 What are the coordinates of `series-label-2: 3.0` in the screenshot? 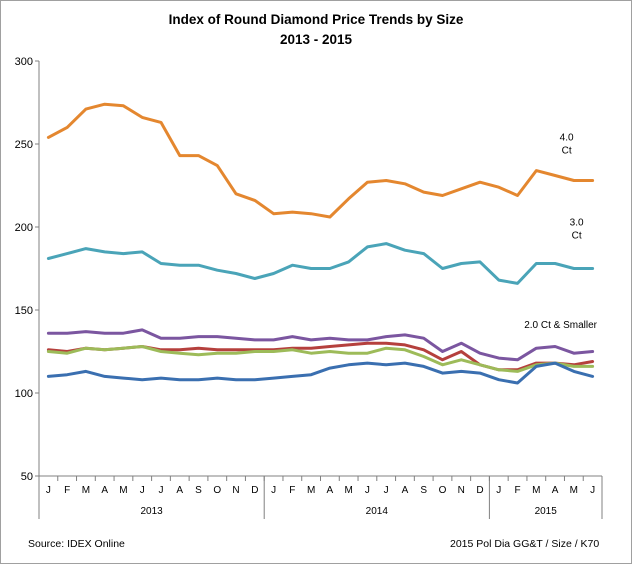 It's located at (577, 223).